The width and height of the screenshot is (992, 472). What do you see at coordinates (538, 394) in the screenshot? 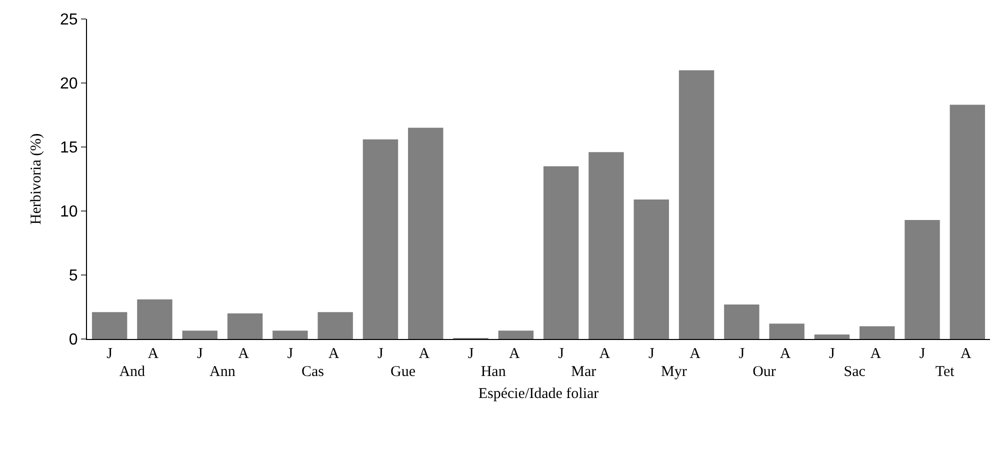
I see `x-axis-title: Espécie/Idade foliar` at bounding box center [538, 394].